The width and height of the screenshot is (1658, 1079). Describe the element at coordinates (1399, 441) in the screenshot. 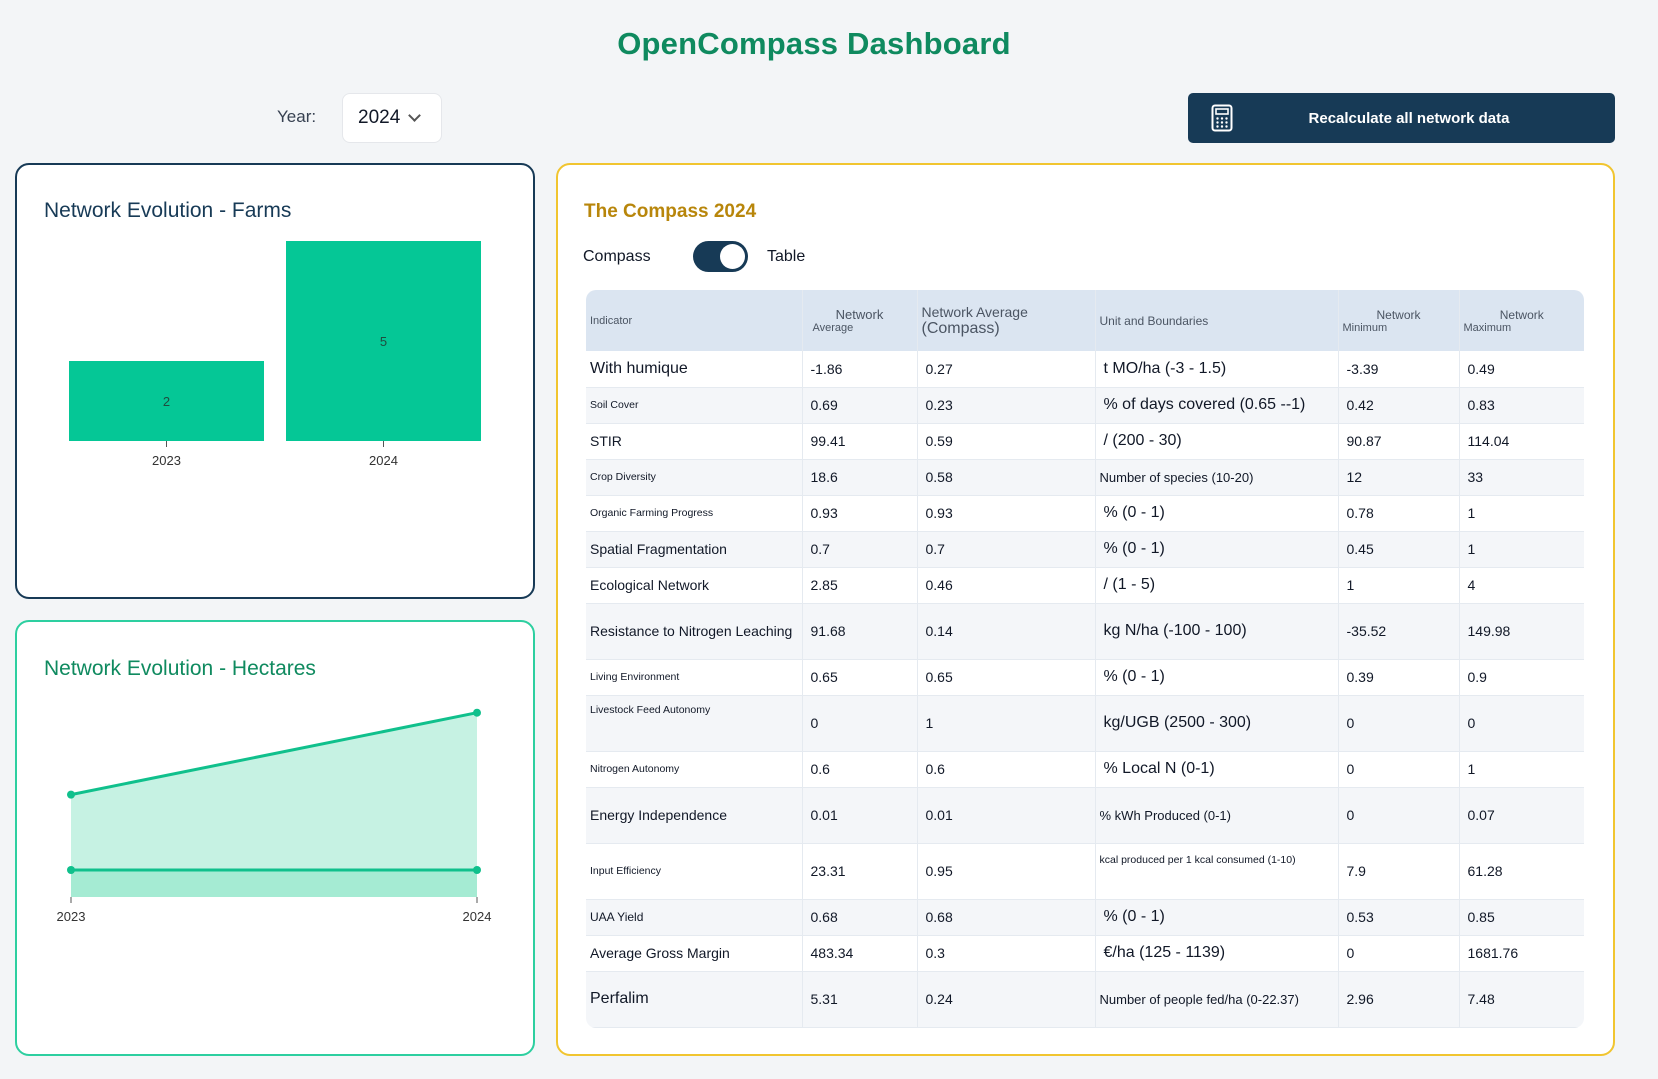

I see `cell-network-minimum: 90.87` at that location.